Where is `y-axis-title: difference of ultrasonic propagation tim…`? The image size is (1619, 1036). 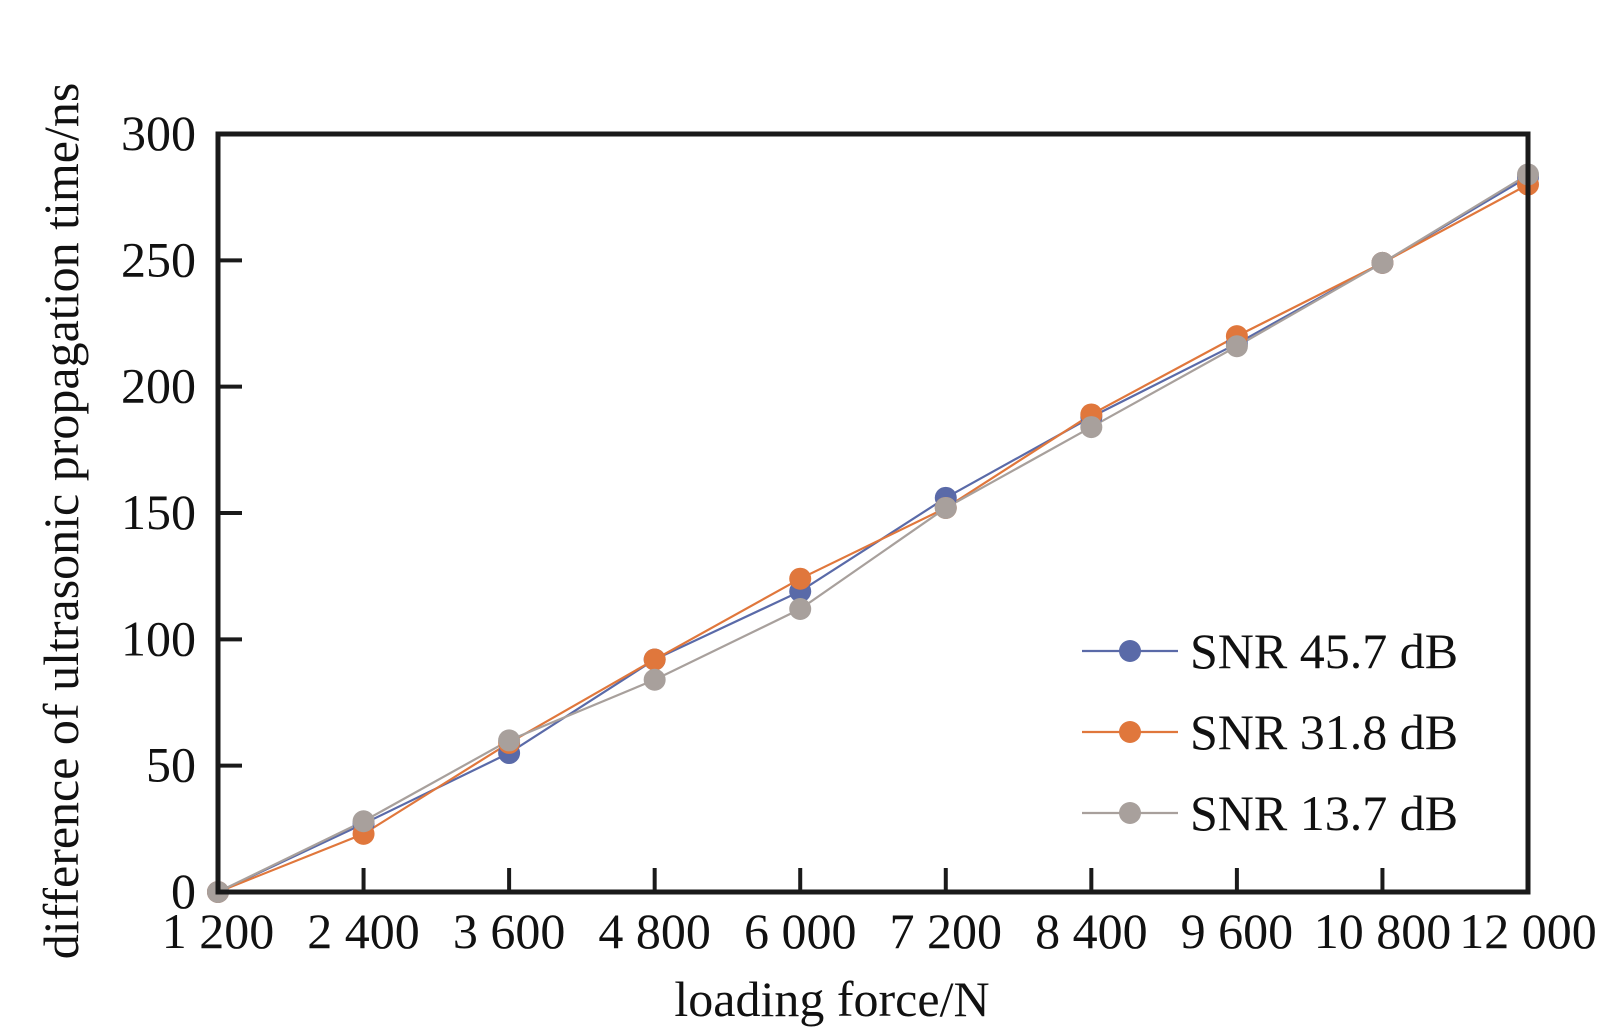 y-axis-title: difference of ultrasonic propagation tim… is located at coordinates (61, 521).